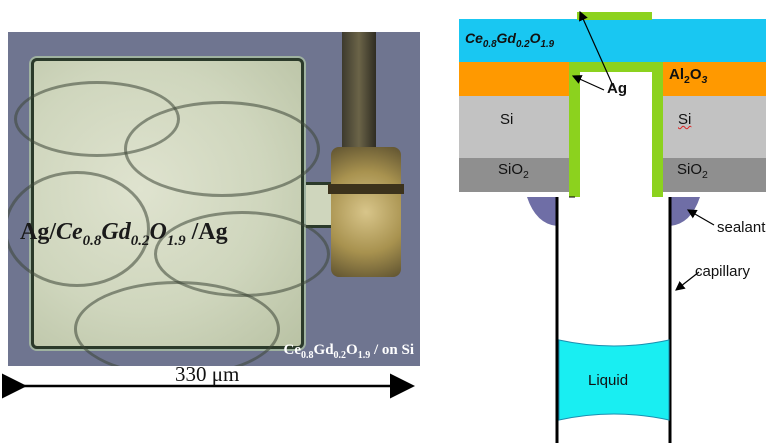 Image resolution: width=774 pixels, height=443 pixels. Describe the element at coordinates (542, 211) in the screenshot. I see `sealant-left` at that location.